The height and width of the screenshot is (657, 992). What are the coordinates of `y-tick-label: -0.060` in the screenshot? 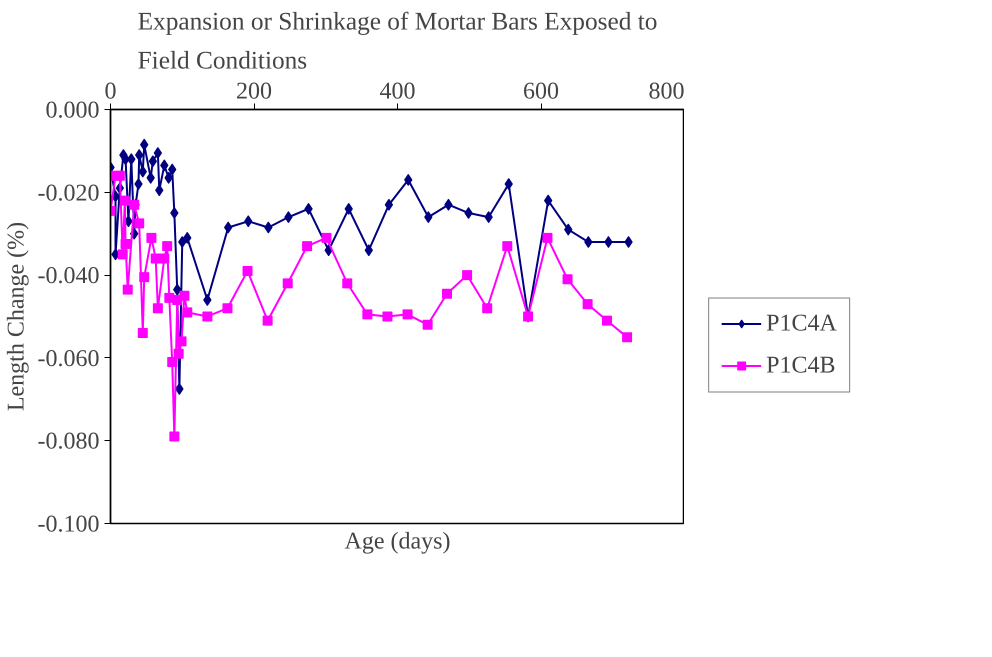 It's located at (69, 359).